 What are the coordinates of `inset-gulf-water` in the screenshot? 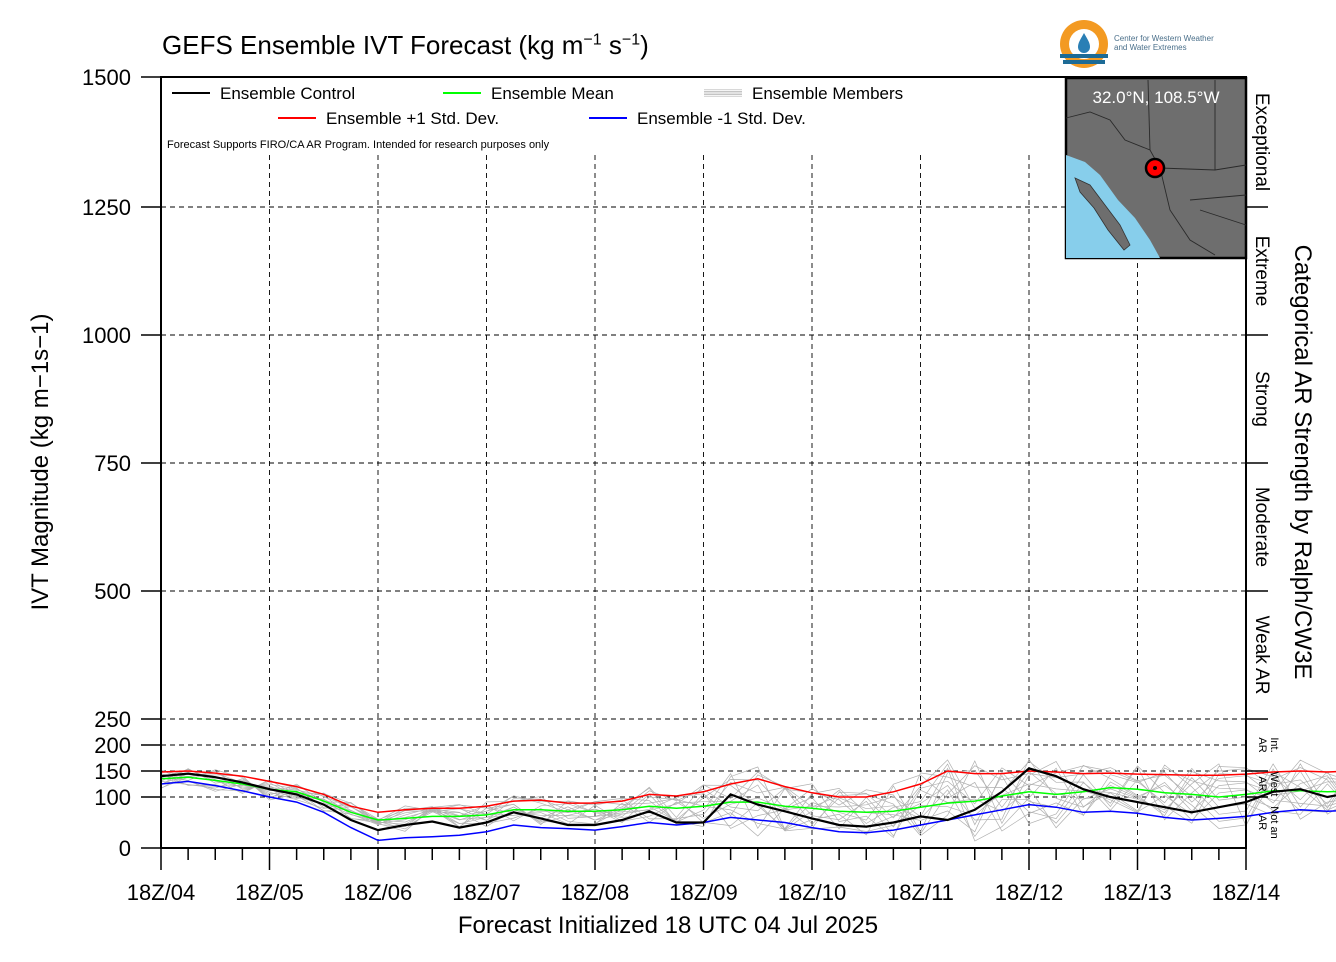 It's located at (1113, 206).